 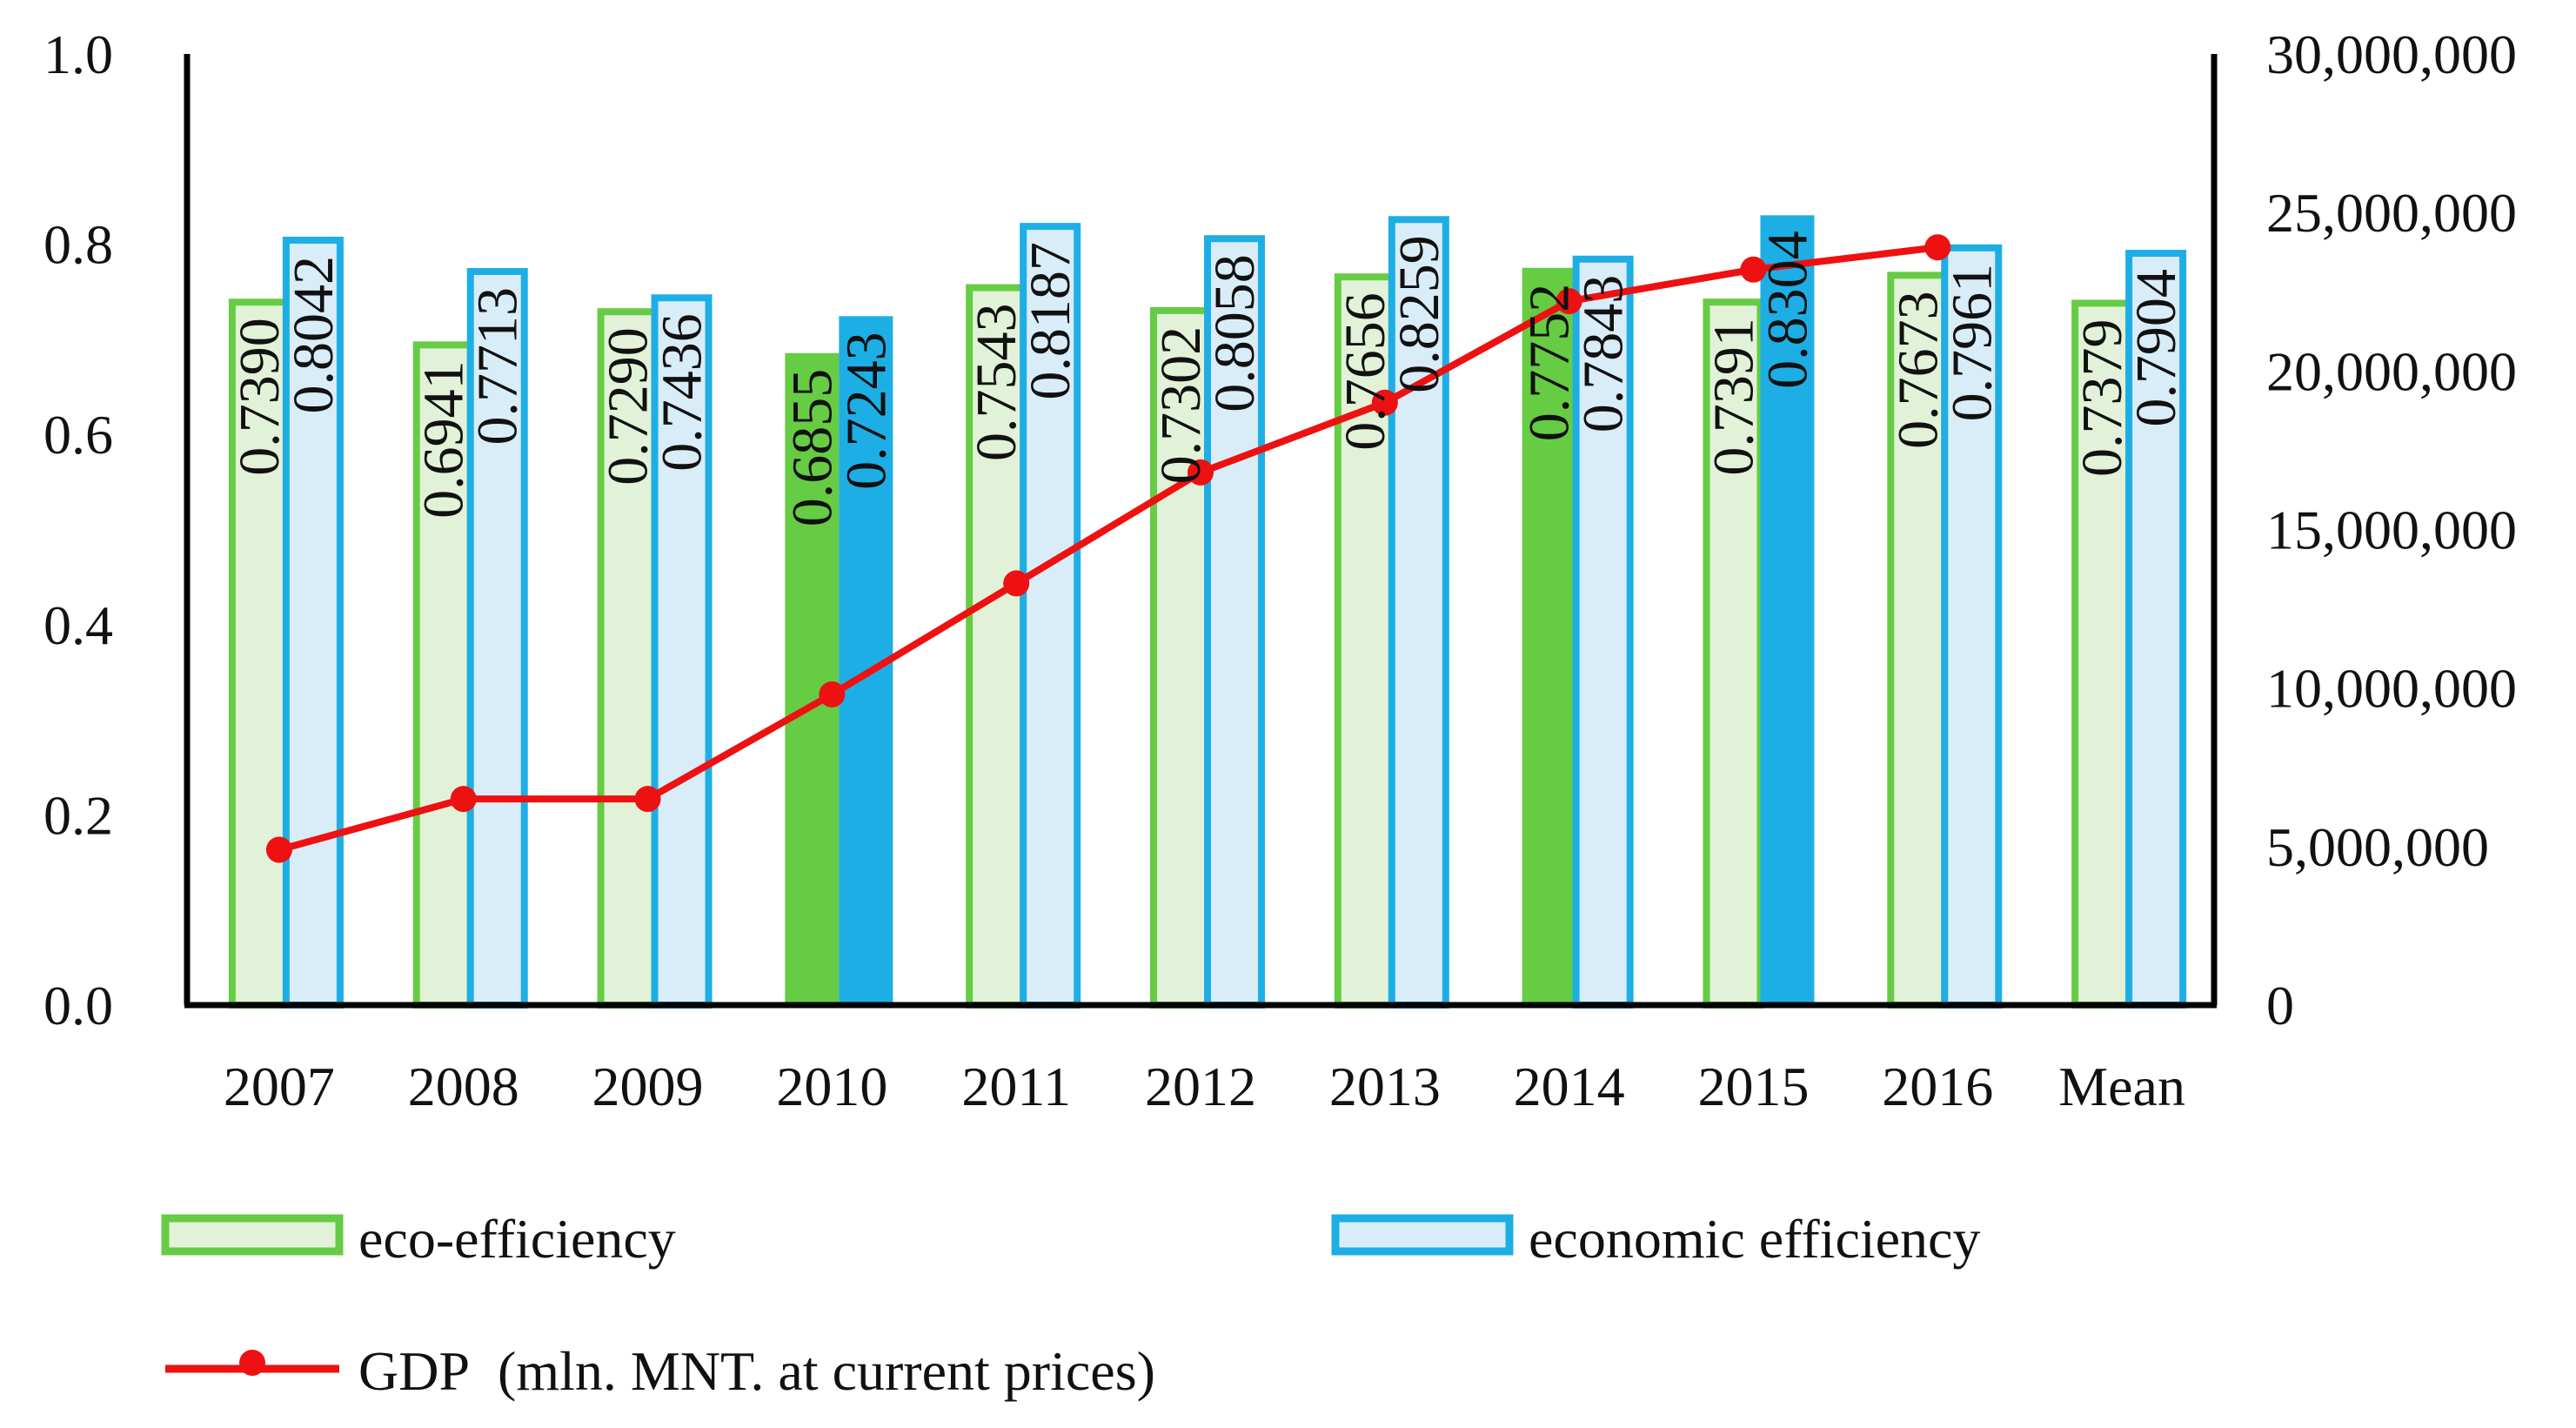 What do you see at coordinates (1918, 369) in the screenshot?
I see `data-label-eco-efficiency-2016: 0.7673` at bounding box center [1918, 369].